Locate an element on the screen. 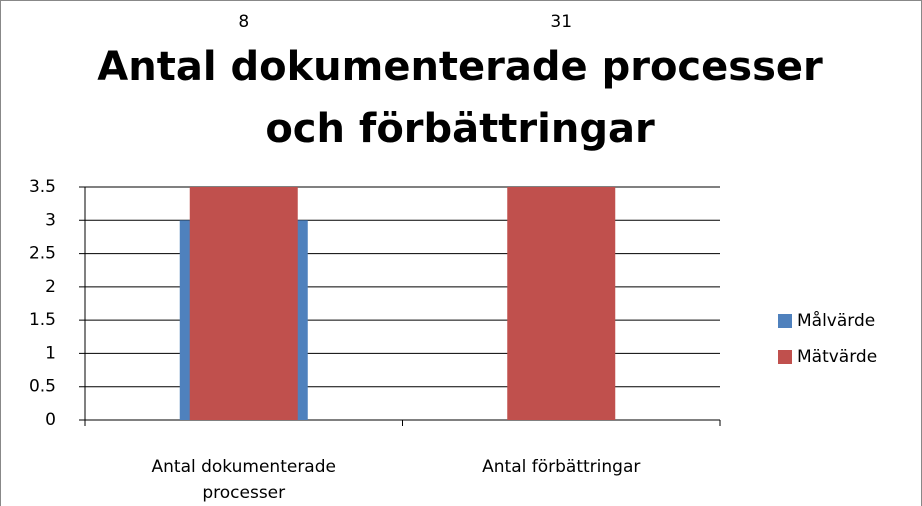  y-tick-label: 0.5 is located at coordinates (42, 387).